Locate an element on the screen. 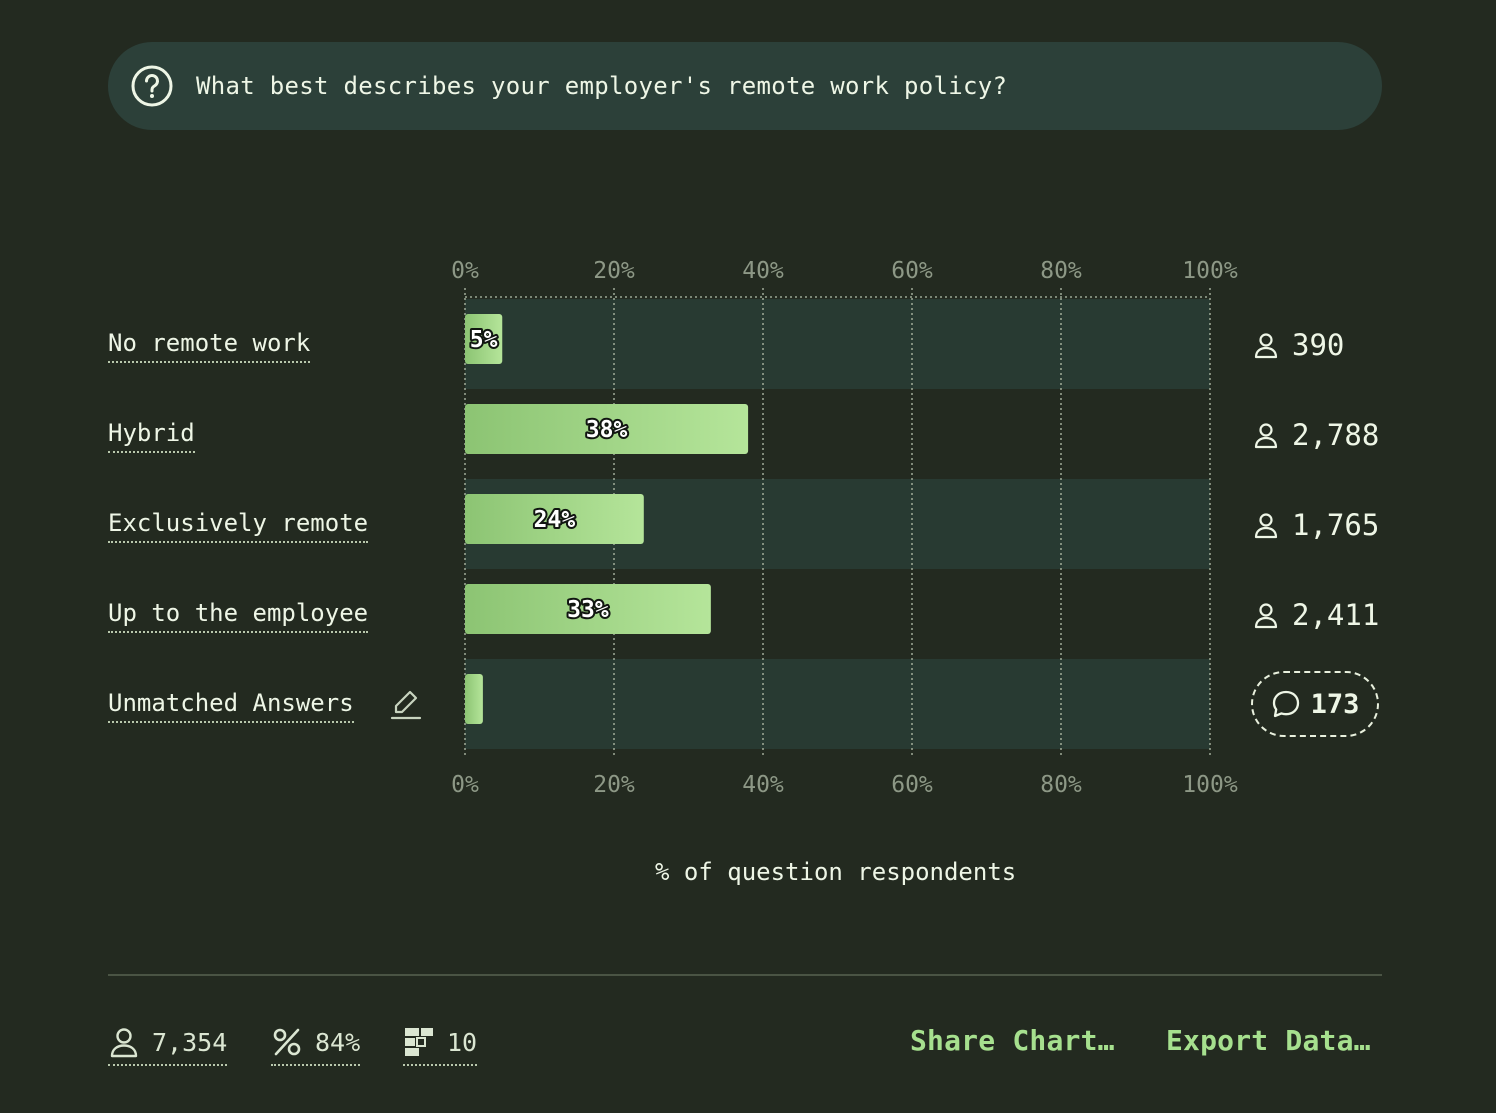  stat-respondents-value: 7,354 is located at coordinates (190, 1042).